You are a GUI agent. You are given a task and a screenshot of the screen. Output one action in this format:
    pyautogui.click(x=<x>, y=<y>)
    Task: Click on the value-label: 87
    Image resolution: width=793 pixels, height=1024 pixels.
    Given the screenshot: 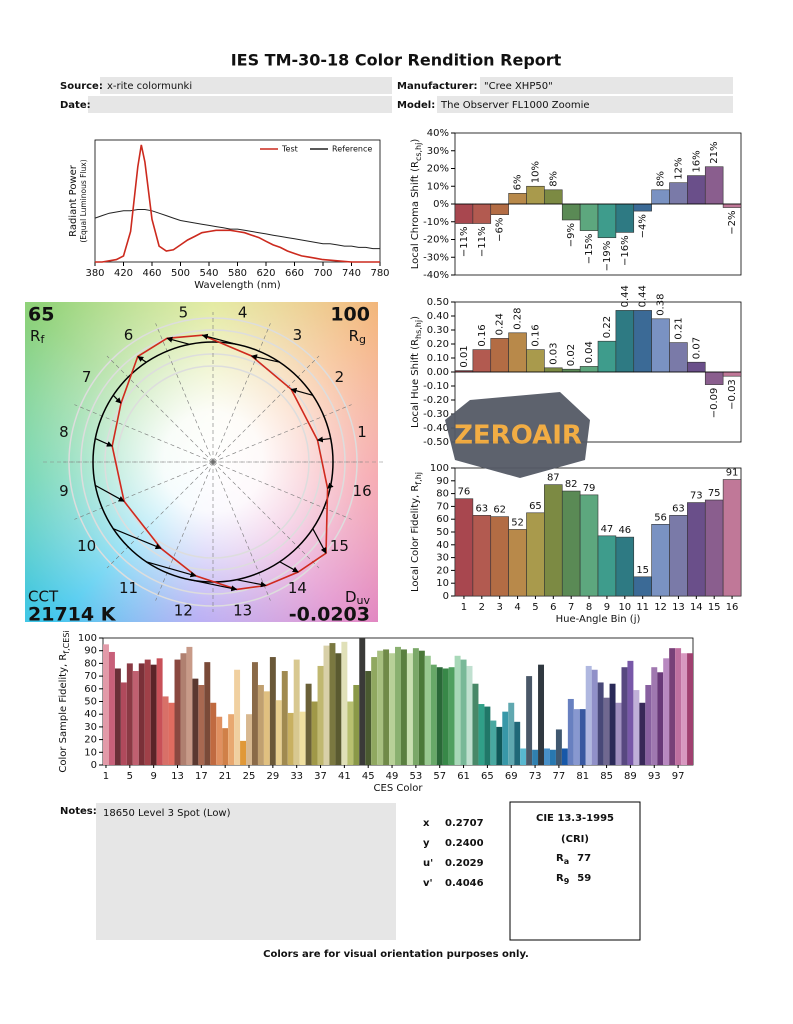 What is the action you would take?
    pyautogui.click(x=553, y=478)
    